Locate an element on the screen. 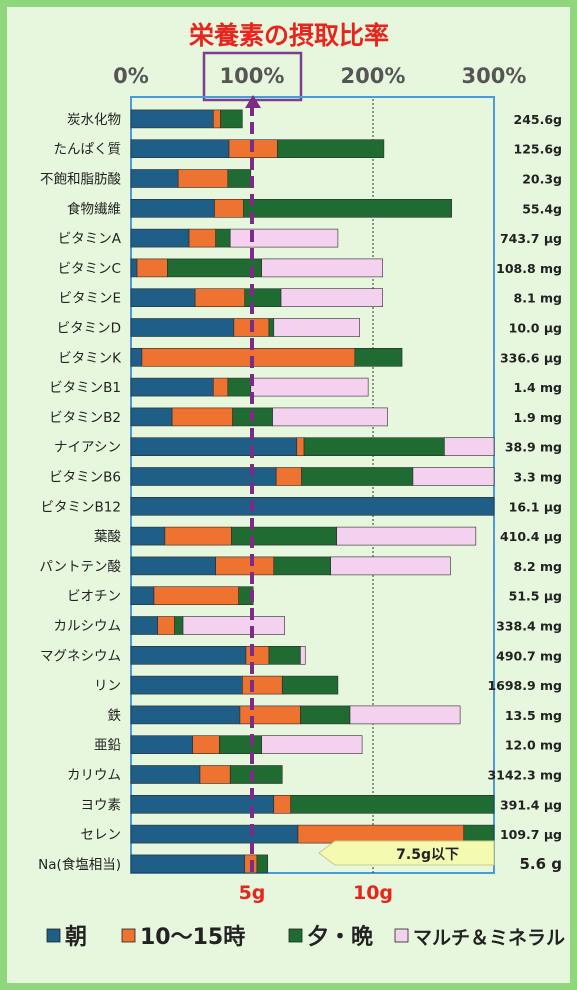  nutrient-row: ビタミンB1 1.4 mg is located at coordinates (305, 387).